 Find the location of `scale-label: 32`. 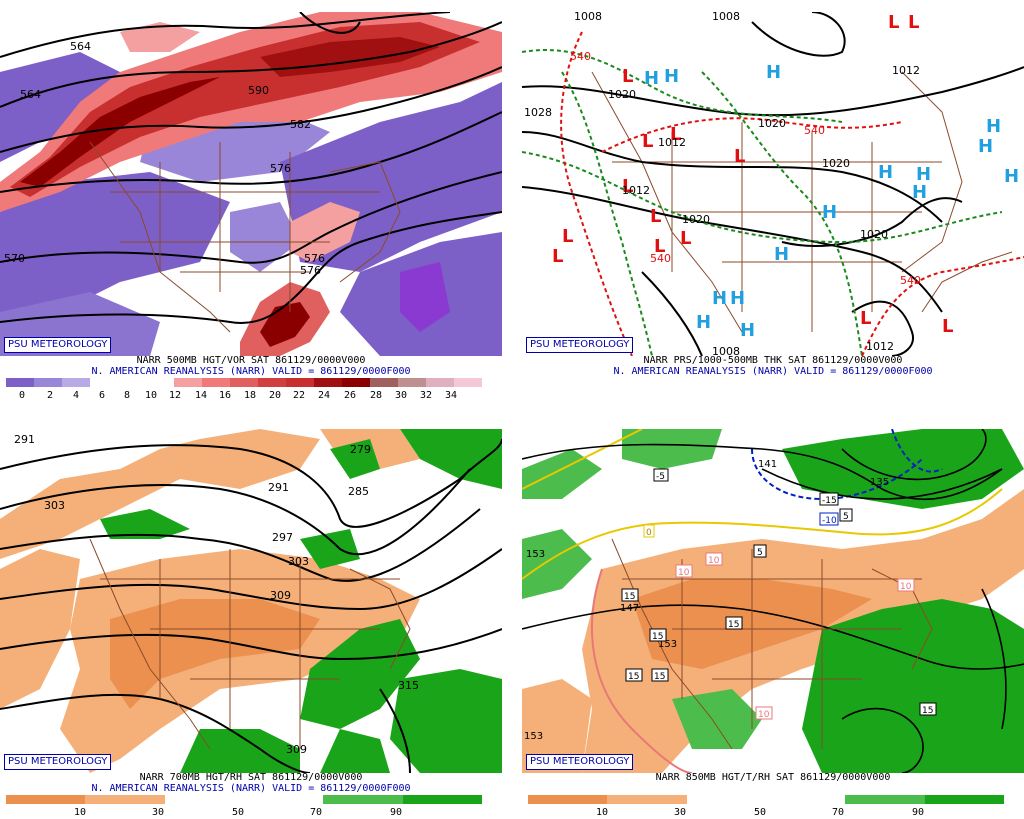

scale-label: 32 is located at coordinates (426, 395).